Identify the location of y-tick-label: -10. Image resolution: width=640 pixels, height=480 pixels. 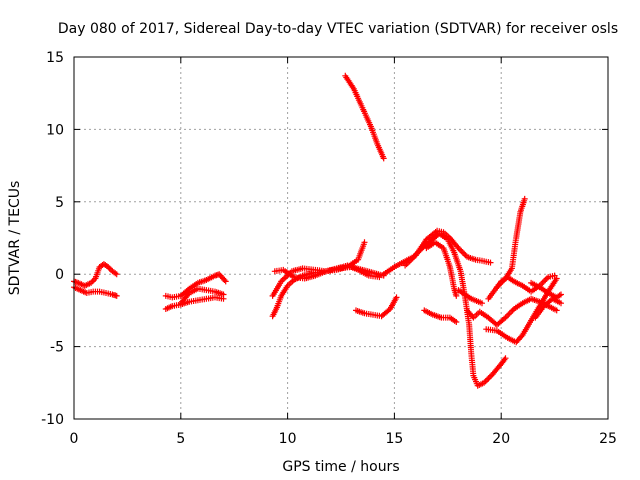
(52, 420).